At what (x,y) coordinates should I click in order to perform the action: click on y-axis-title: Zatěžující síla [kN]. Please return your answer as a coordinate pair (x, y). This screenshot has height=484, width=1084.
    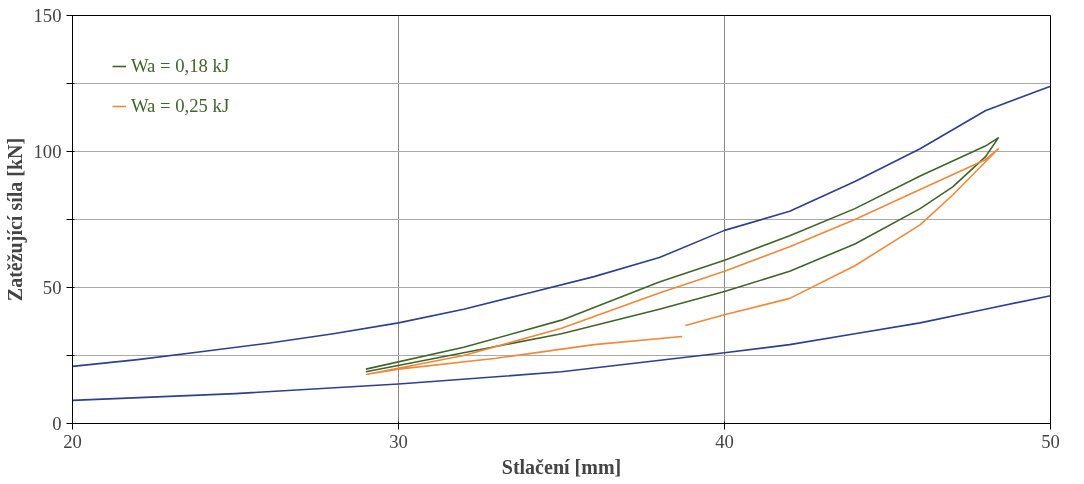
    Looking at the image, I should click on (15, 219).